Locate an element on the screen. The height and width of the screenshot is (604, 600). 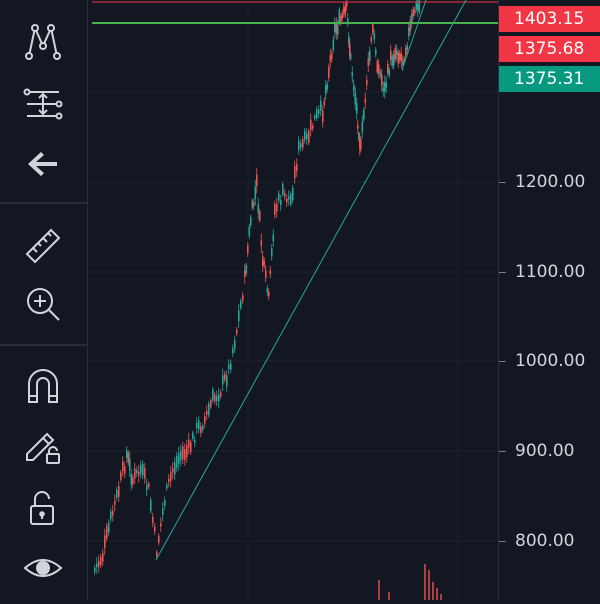
pattern-tool-button is located at coordinates (43, 42).